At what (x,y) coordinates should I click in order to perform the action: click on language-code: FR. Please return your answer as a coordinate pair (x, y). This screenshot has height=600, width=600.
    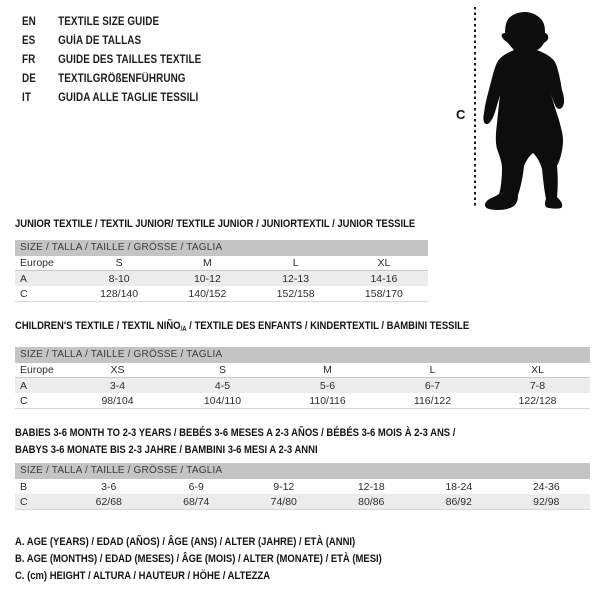
    Looking at the image, I should click on (29, 60).